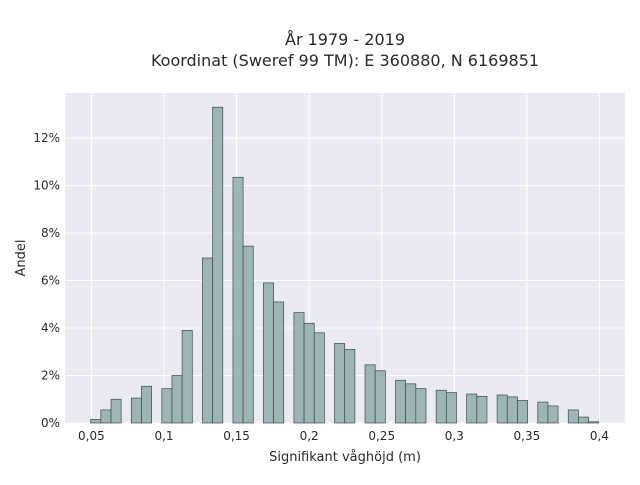 This screenshot has height=485, width=640. What do you see at coordinates (599, 436) in the screenshot?
I see `x-tick-label: 0,4` at bounding box center [599, 436].